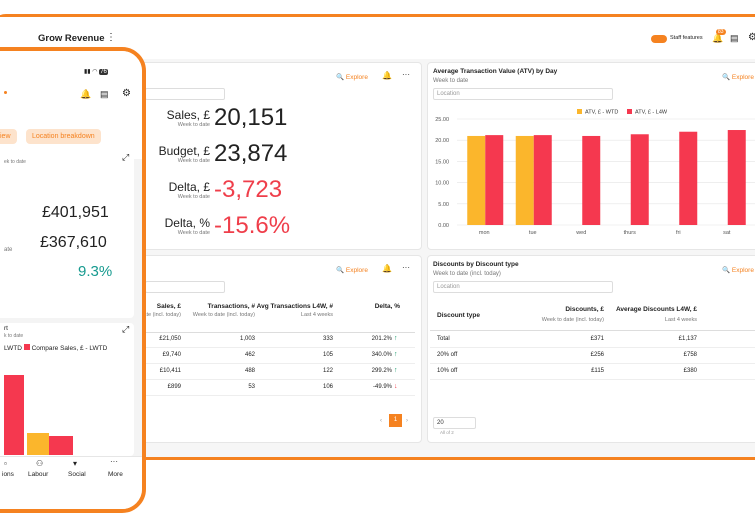  Describe the element at coordinates (442, 120) in the screenshot. I see `y-tick-label: 25.00` at that location.